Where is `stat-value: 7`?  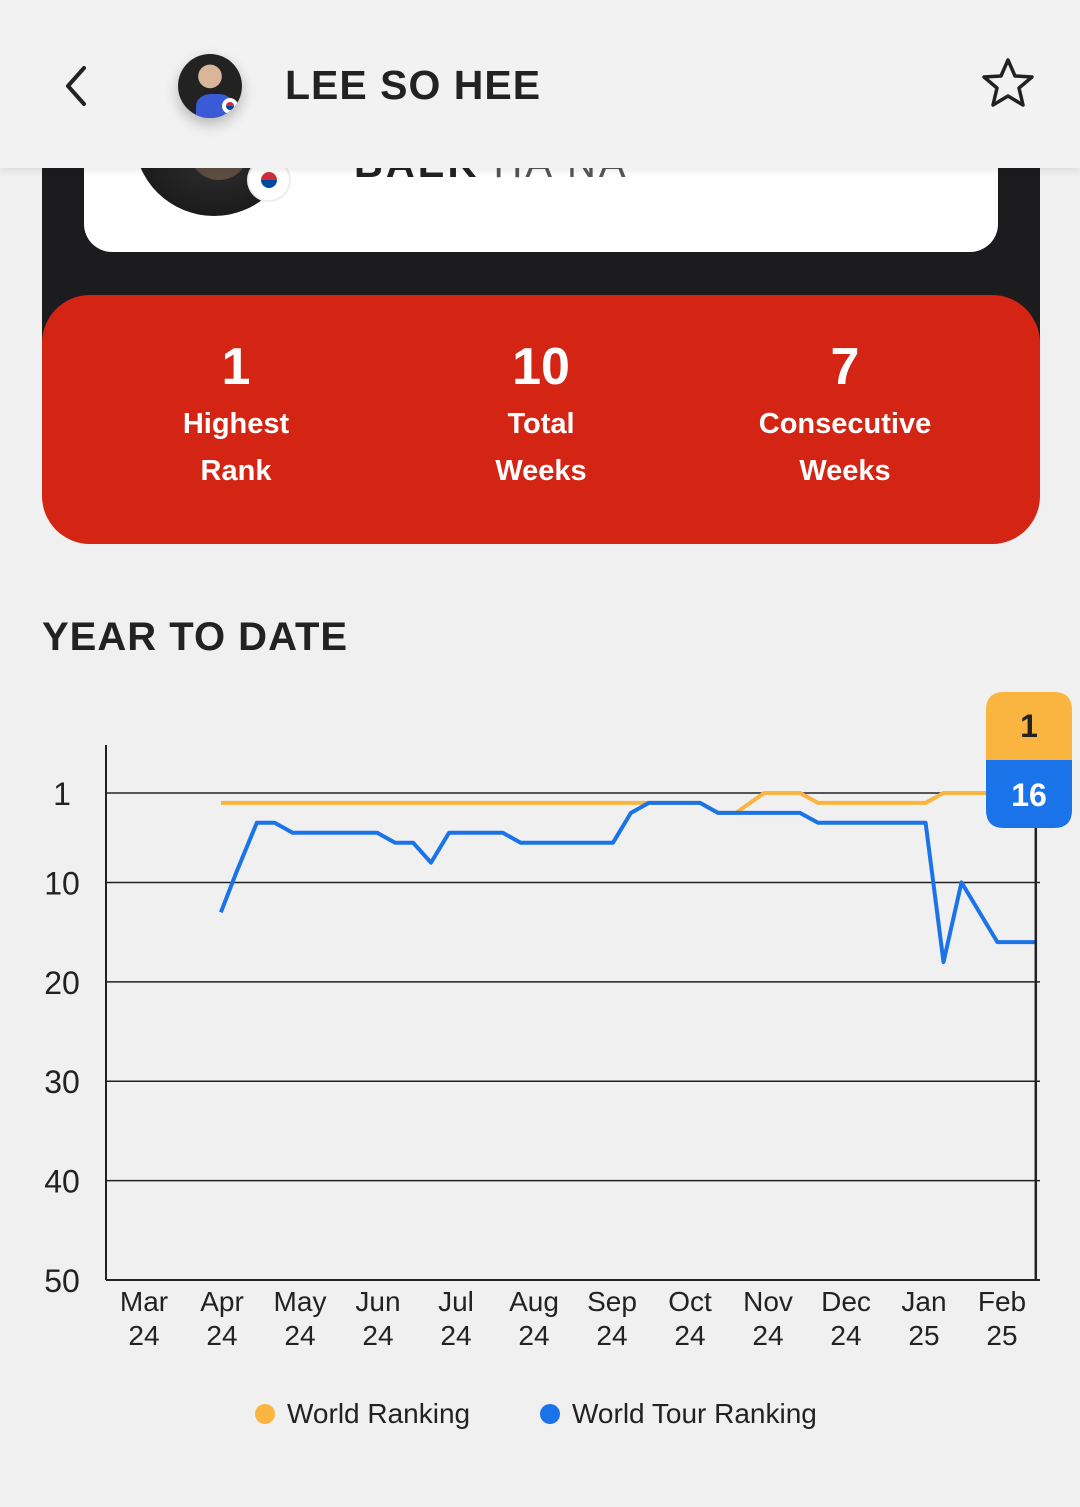 stat-value: 7 is located at coordinates (845, 367).